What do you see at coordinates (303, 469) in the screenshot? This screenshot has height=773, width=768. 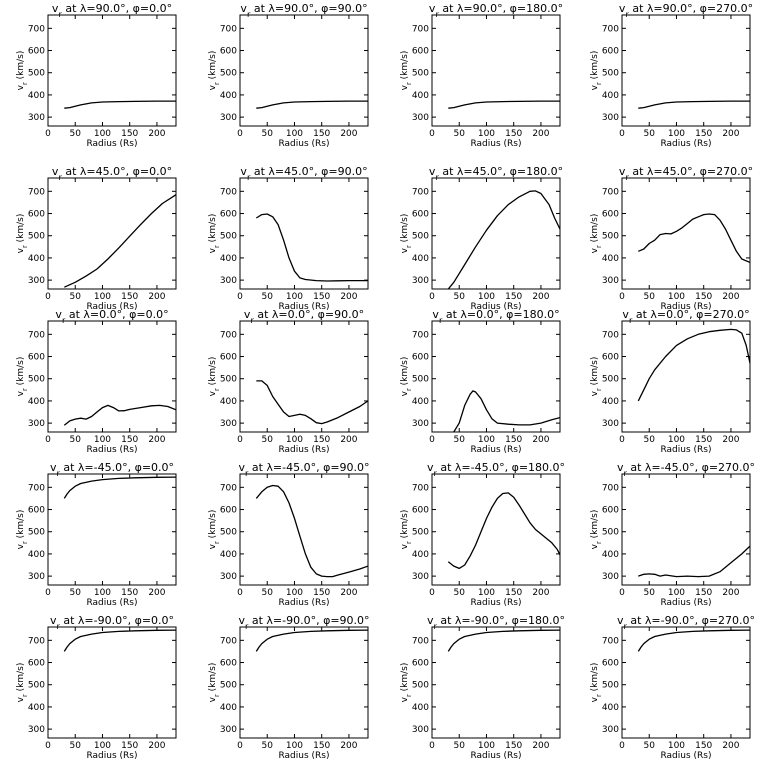 I see `subplot-title: vr at λ=-45.0°, φ=90.0°` at bounding box center [303, 469].